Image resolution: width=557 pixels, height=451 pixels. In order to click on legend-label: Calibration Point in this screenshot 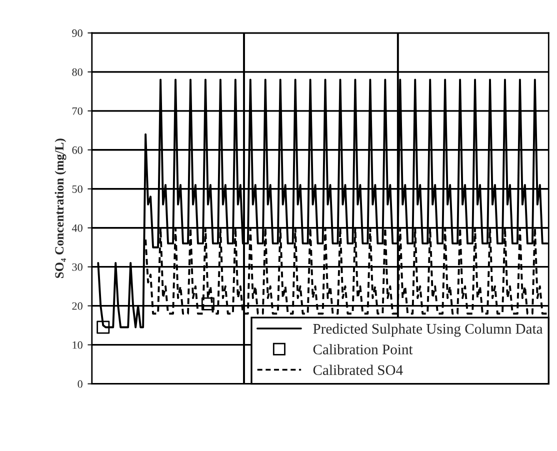, I will do `click(363, 349)`.